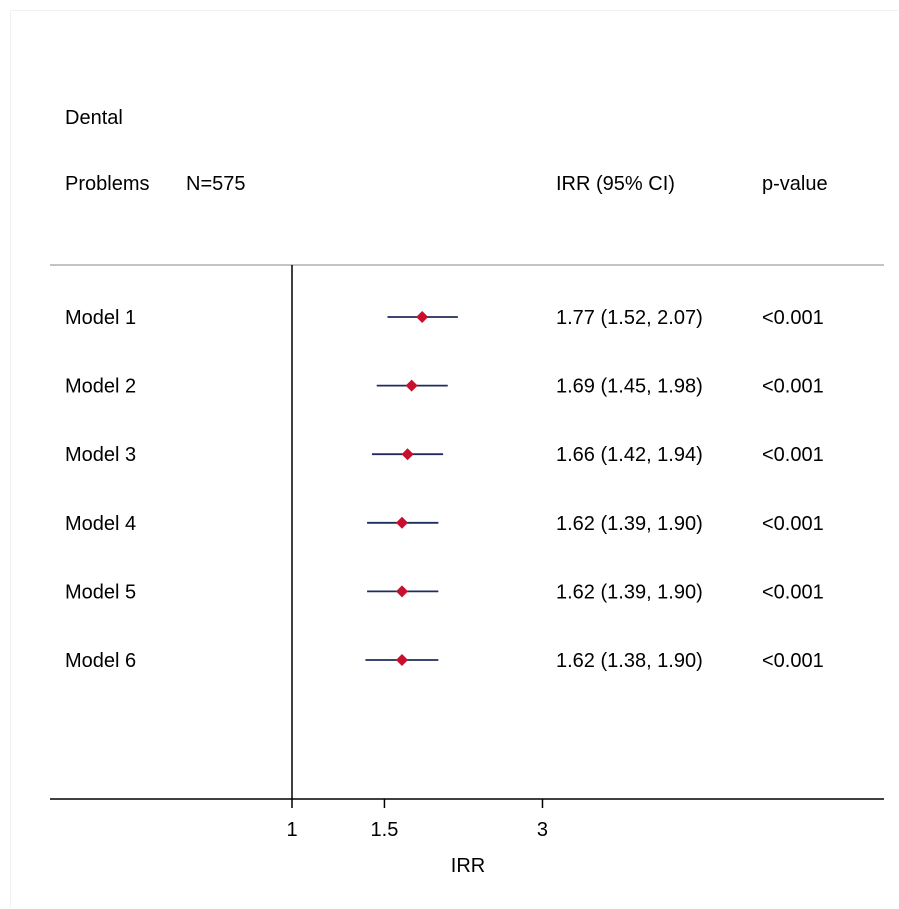 This screenshot has width=899, height=909. What do you see at coordinates (100, 524) in the screenshot?
I see `row-label: Model 4` at bounding box center [100, 524].